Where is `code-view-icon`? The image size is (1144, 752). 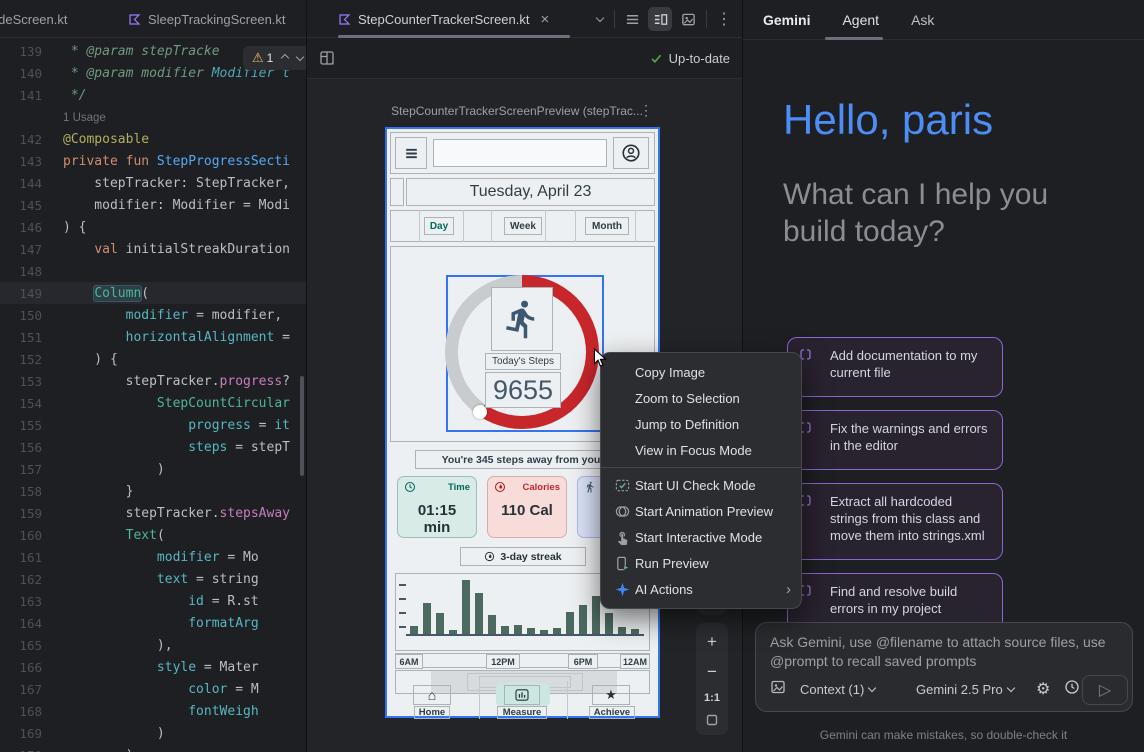 code-view-icon is located at coordinates (632, 19).